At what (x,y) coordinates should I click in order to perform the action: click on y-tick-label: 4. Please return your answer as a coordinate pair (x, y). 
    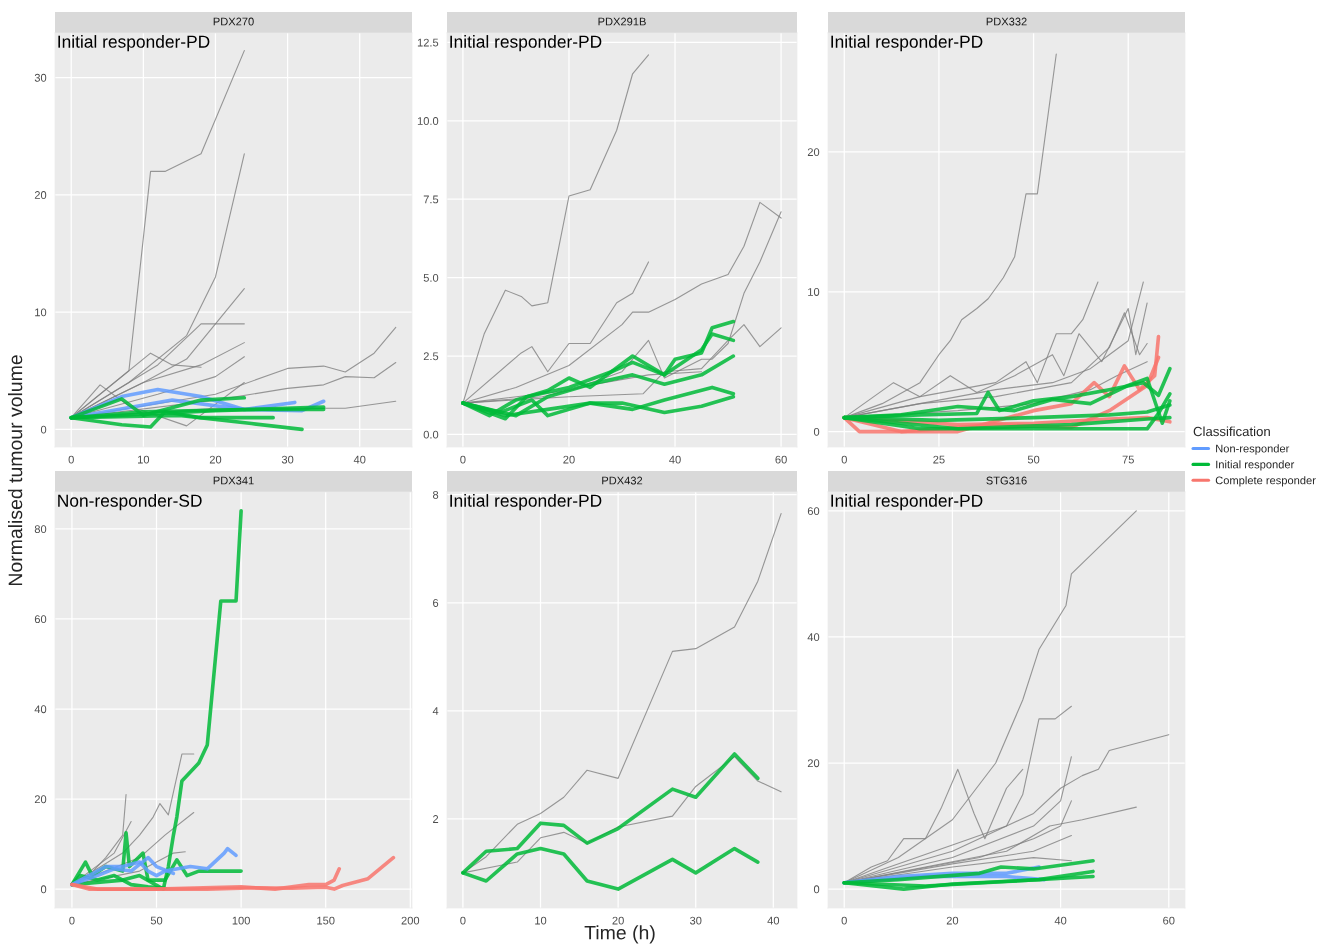
    Looking at the image, I should click on (435, 711).